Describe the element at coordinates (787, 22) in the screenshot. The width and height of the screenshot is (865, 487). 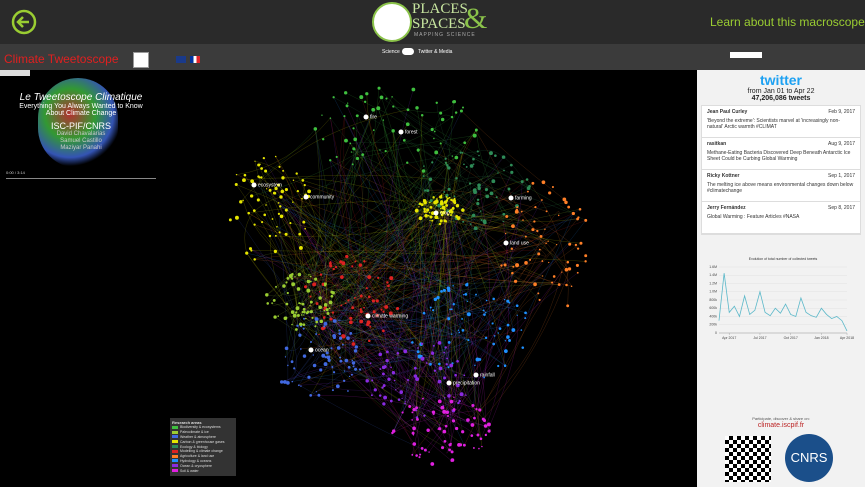
I see `about-link: Learn about this macroscope` at that location.